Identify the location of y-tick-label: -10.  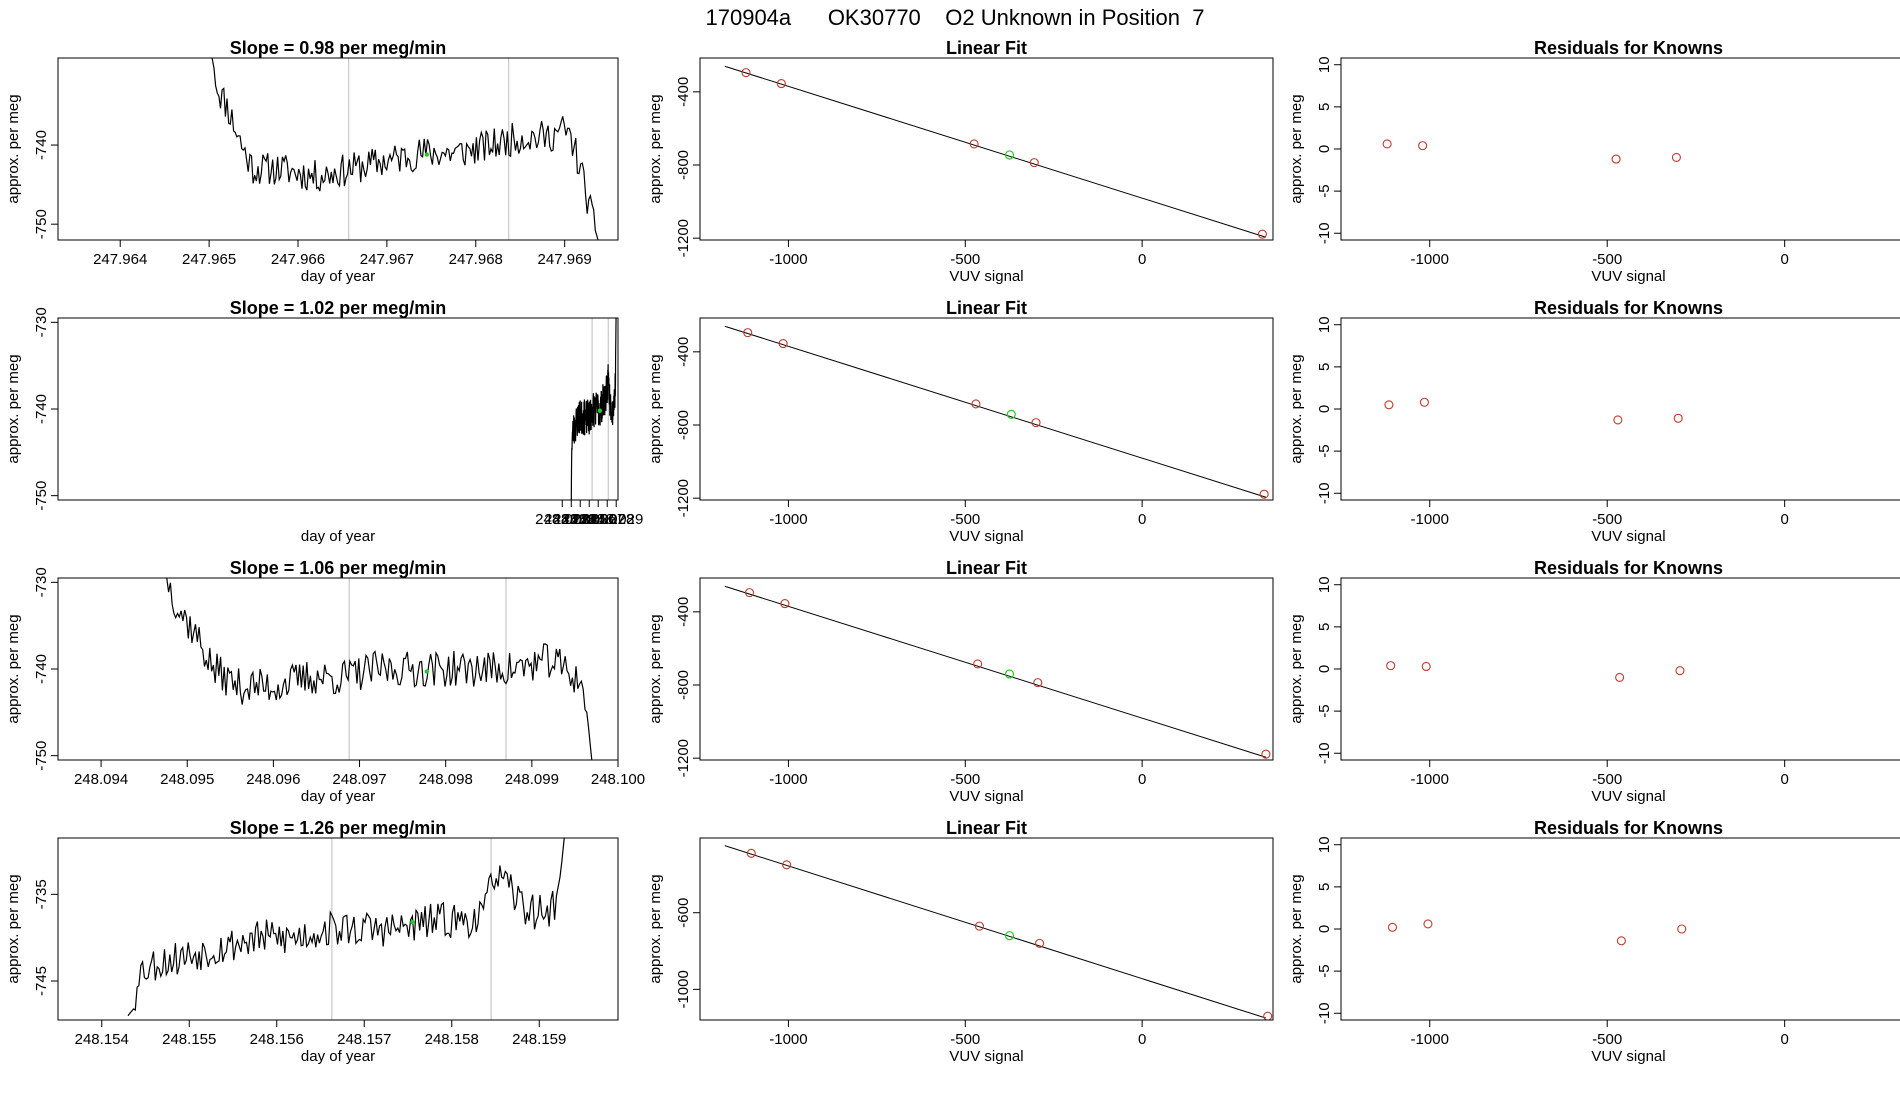
(1324, 1013).